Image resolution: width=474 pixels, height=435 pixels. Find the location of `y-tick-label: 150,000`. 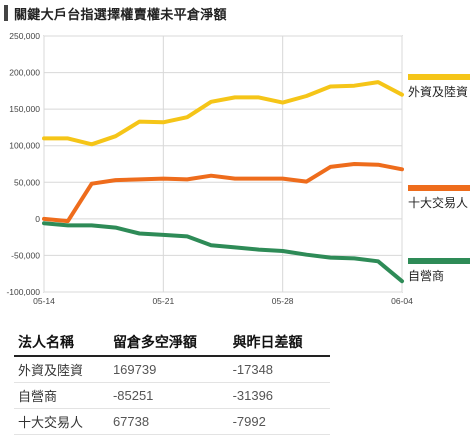

y-tick-label: 150,000 is located at coordinates (24, 109).